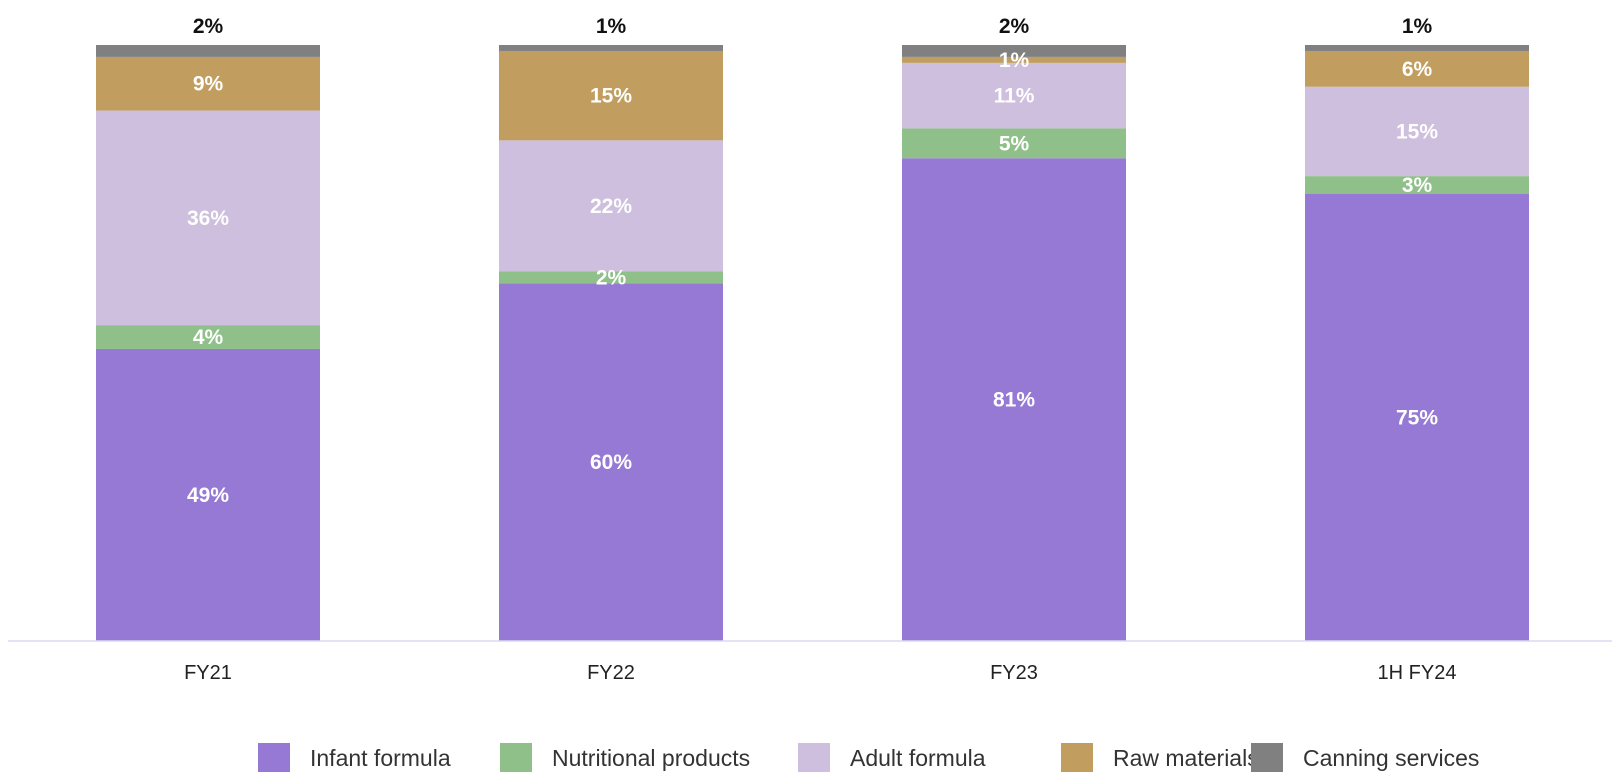 The height and width of the screenshot is (772, 1612). Describe the element at coordinates (1417, 48) in the screenshot. I see `bar-canning-services-1h-fy24` at that location.